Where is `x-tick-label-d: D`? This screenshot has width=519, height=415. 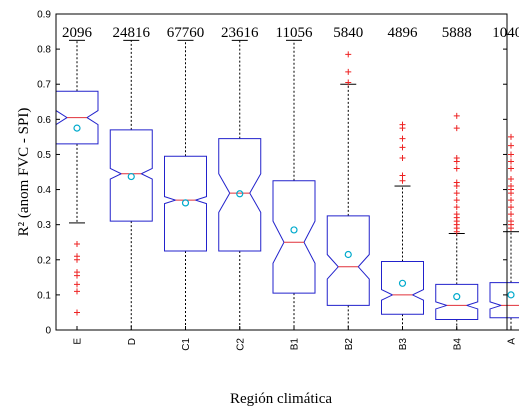 x-tick-label-d: D is located at coordinates (132, 341).